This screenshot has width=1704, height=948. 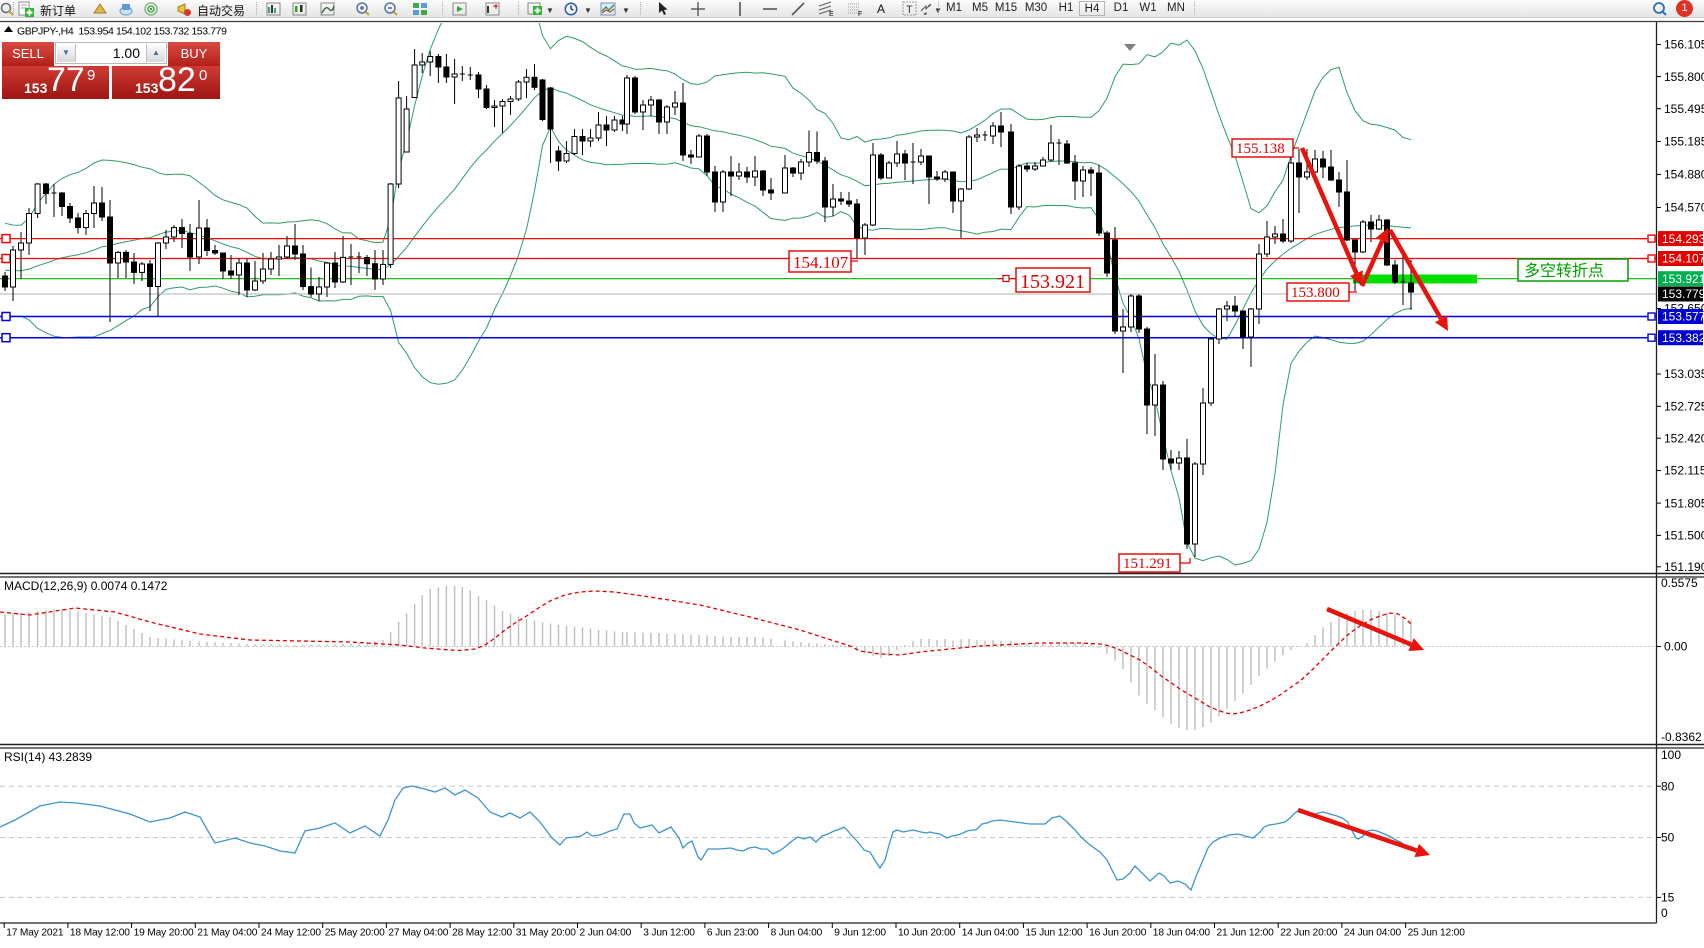 What do you see at coordinates (1676, 647) in the screenshot?
I see `svg-text: 0.00` at bounding box center [1676, 647].